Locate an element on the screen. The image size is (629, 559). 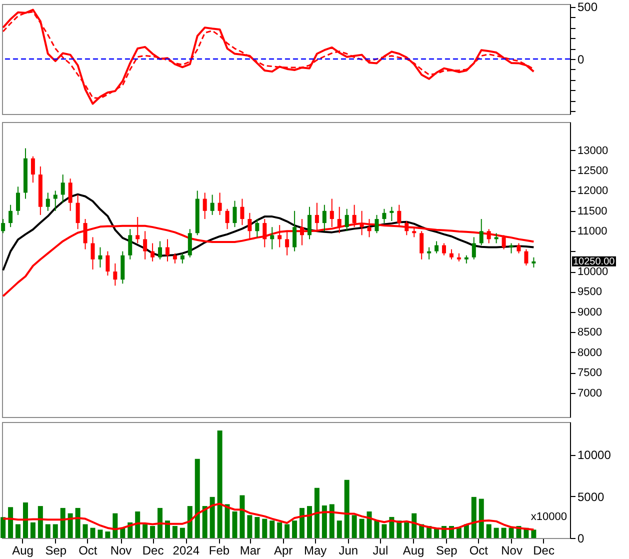
x-tick-label: 2024 is located at coordinates (186, 551).